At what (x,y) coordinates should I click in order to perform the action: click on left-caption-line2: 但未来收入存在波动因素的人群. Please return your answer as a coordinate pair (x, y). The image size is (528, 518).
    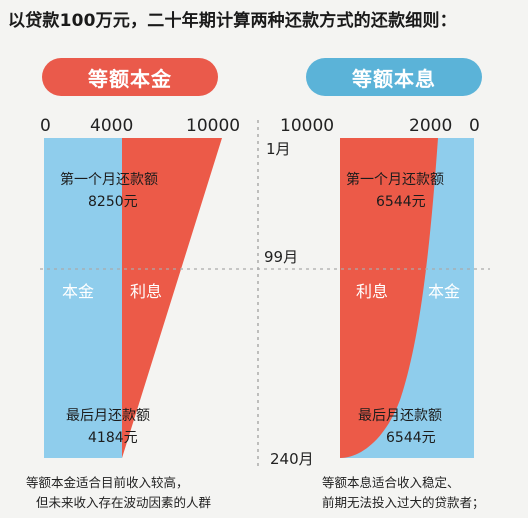
    Looking at the image, I should click on (124, 502).